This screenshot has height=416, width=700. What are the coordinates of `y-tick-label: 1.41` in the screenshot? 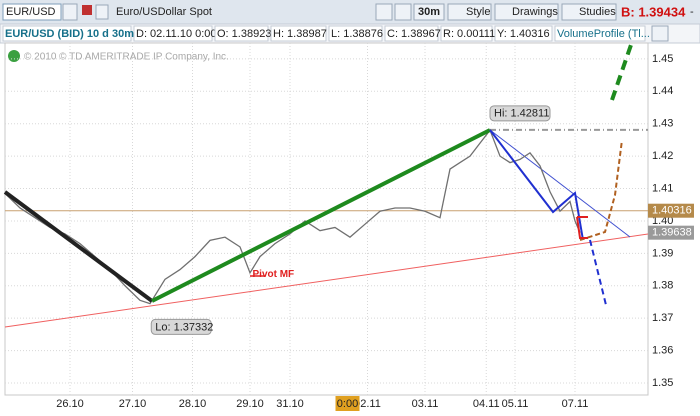 It's located at (662, 188).